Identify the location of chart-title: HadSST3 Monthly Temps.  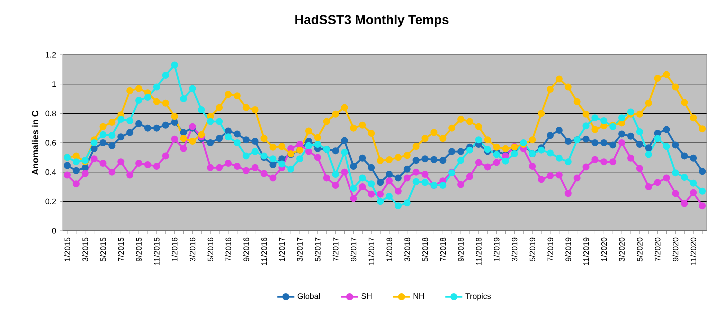
(372, 21).